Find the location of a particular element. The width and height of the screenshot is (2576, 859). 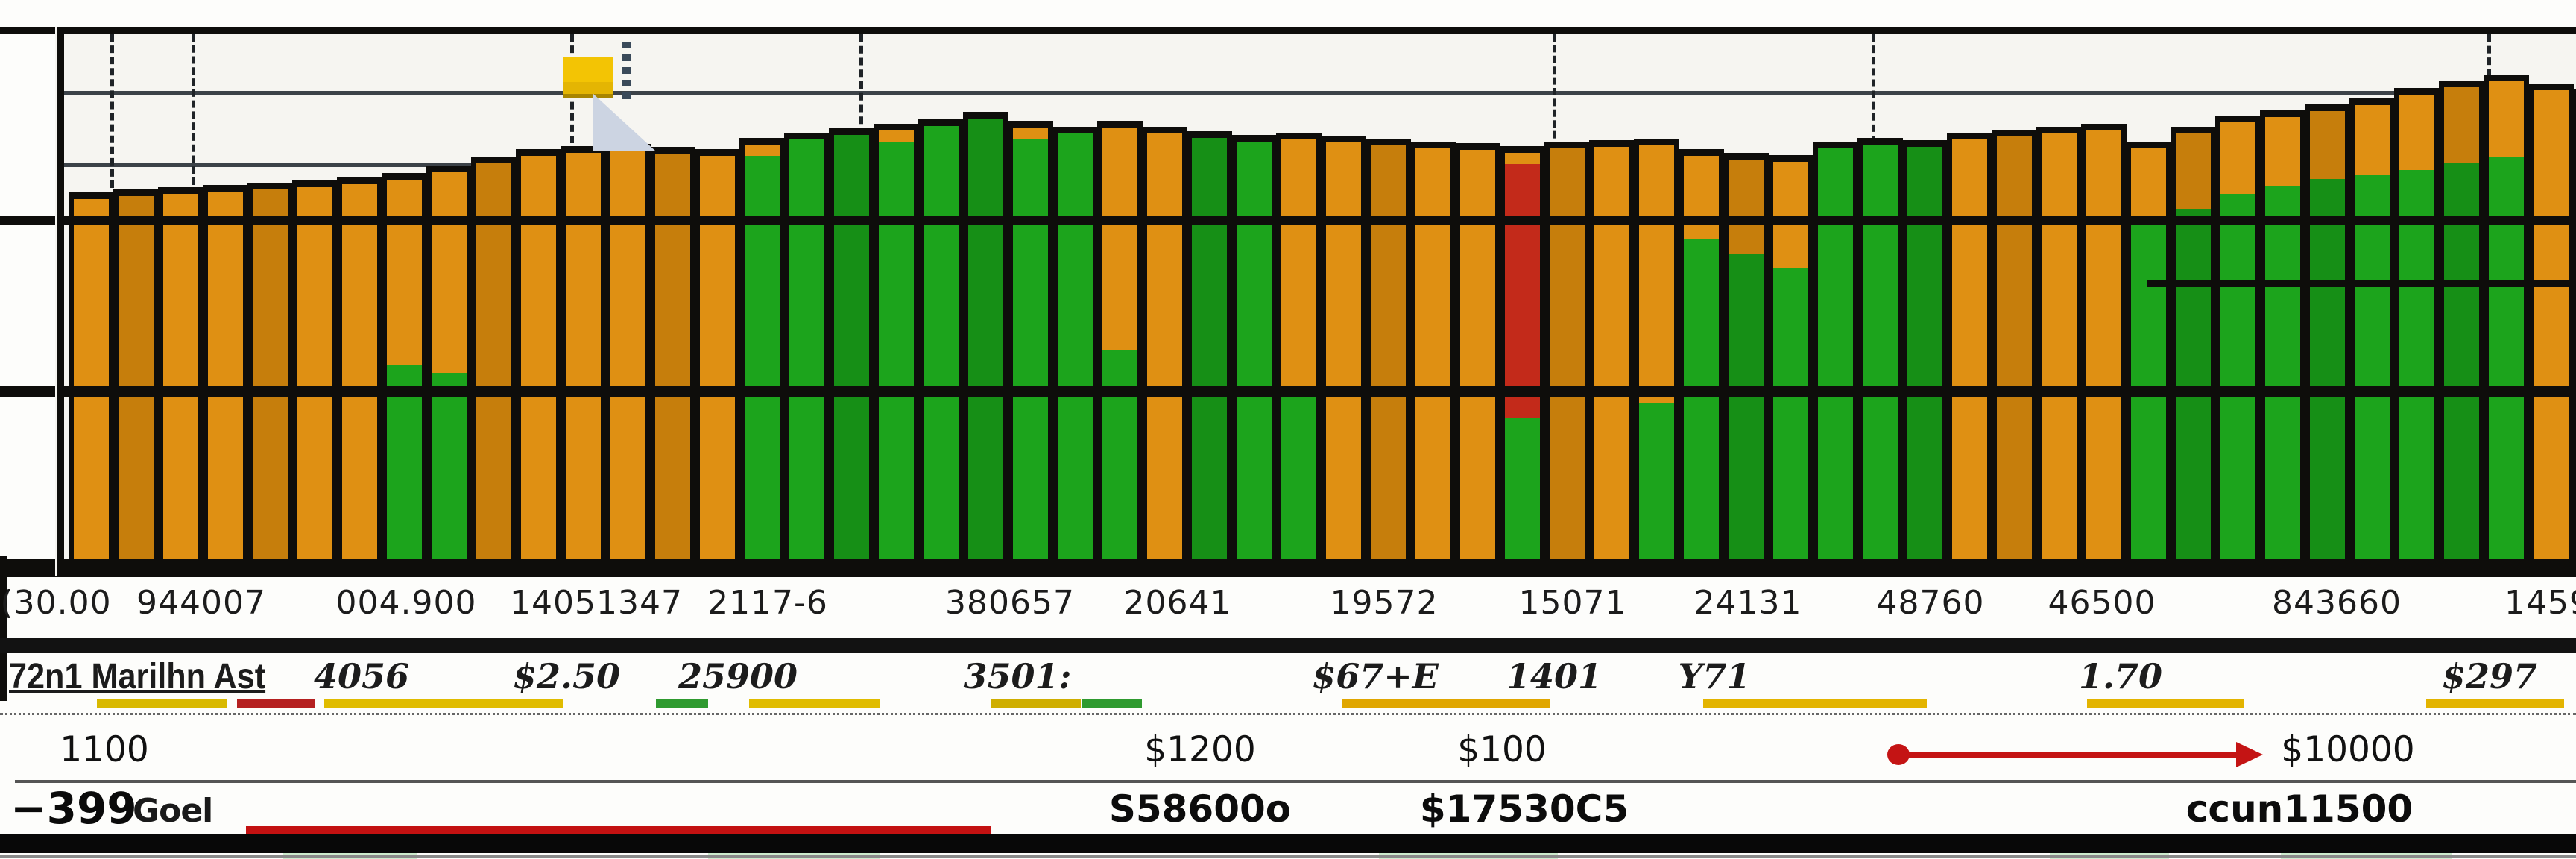

x-axis-label: 48760 is located at coordinates (1930, 603).